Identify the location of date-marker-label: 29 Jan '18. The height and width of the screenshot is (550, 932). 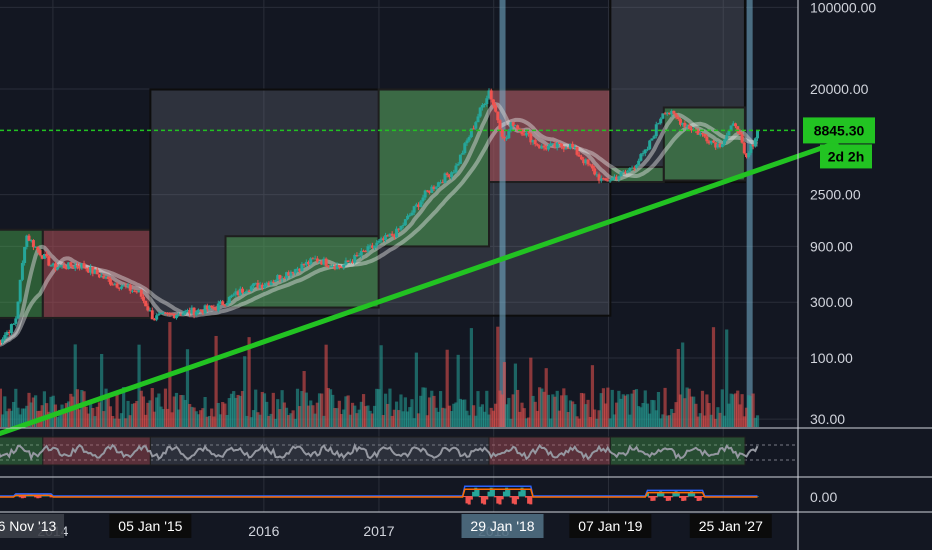
(502, 526).